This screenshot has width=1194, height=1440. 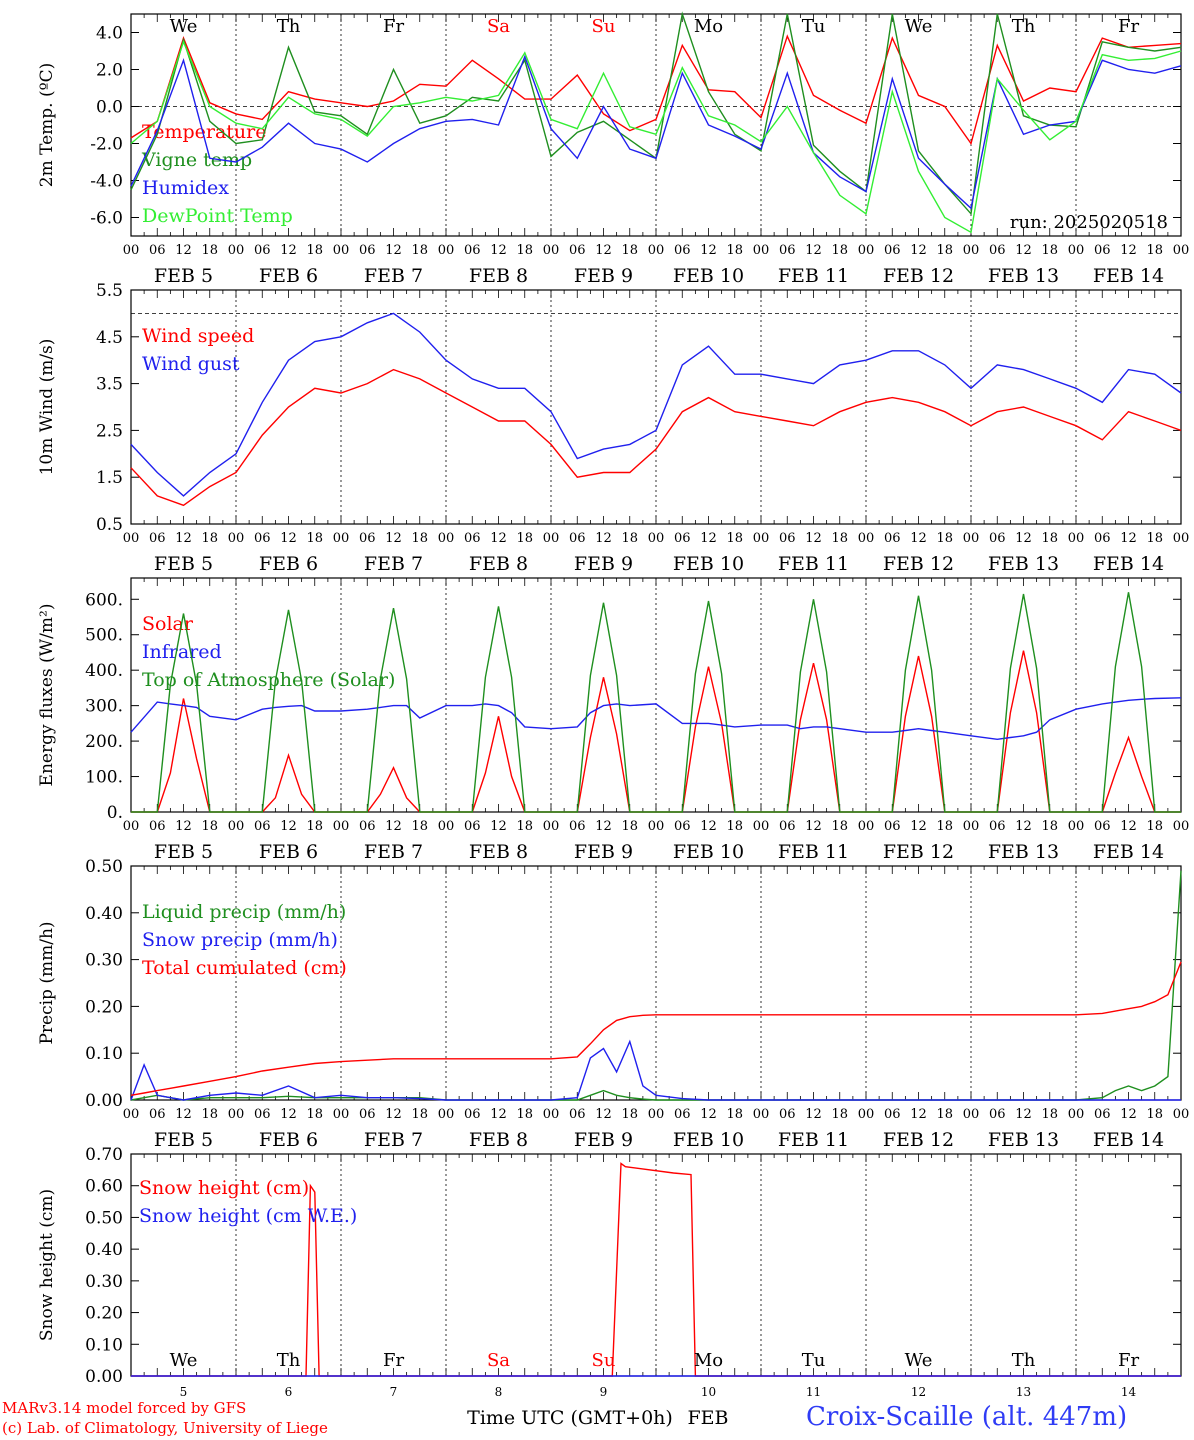 I want to click on y-axis-label: 10m Wind (m/s), so click(x=47, y=407).